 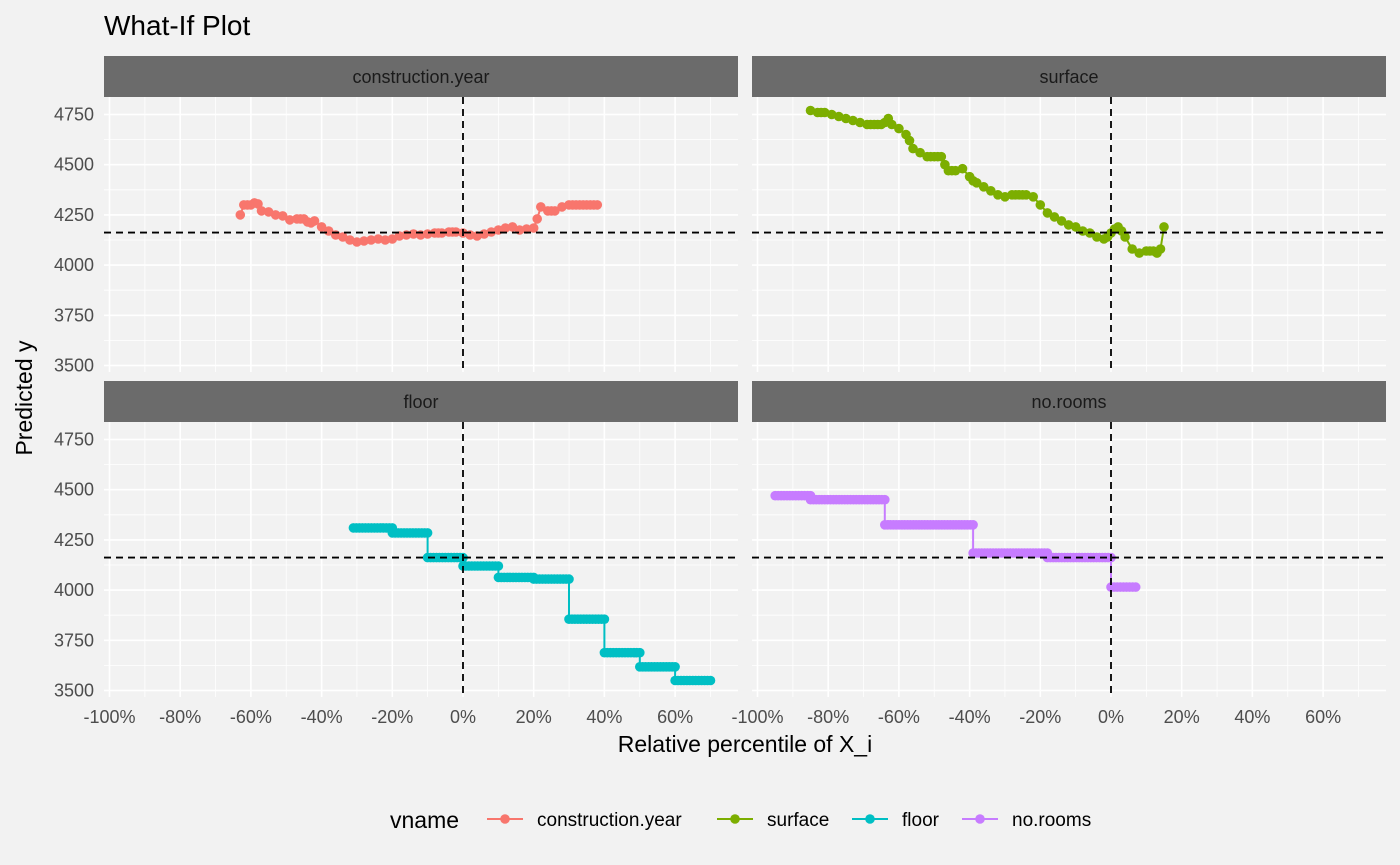 What do you see at coordinates (74, 691) in the screenshot?
I see `y-tick-label: 3500` at bounding box center [74, 691].